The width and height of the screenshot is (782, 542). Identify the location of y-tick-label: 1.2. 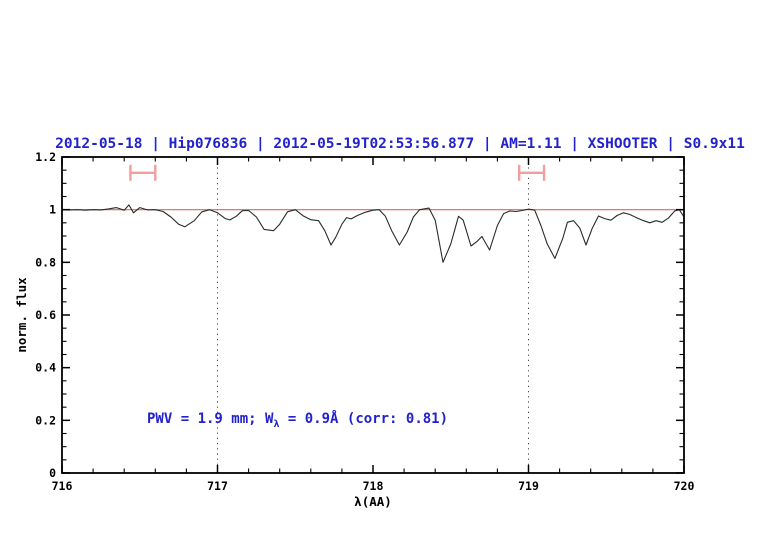
(45, 157).